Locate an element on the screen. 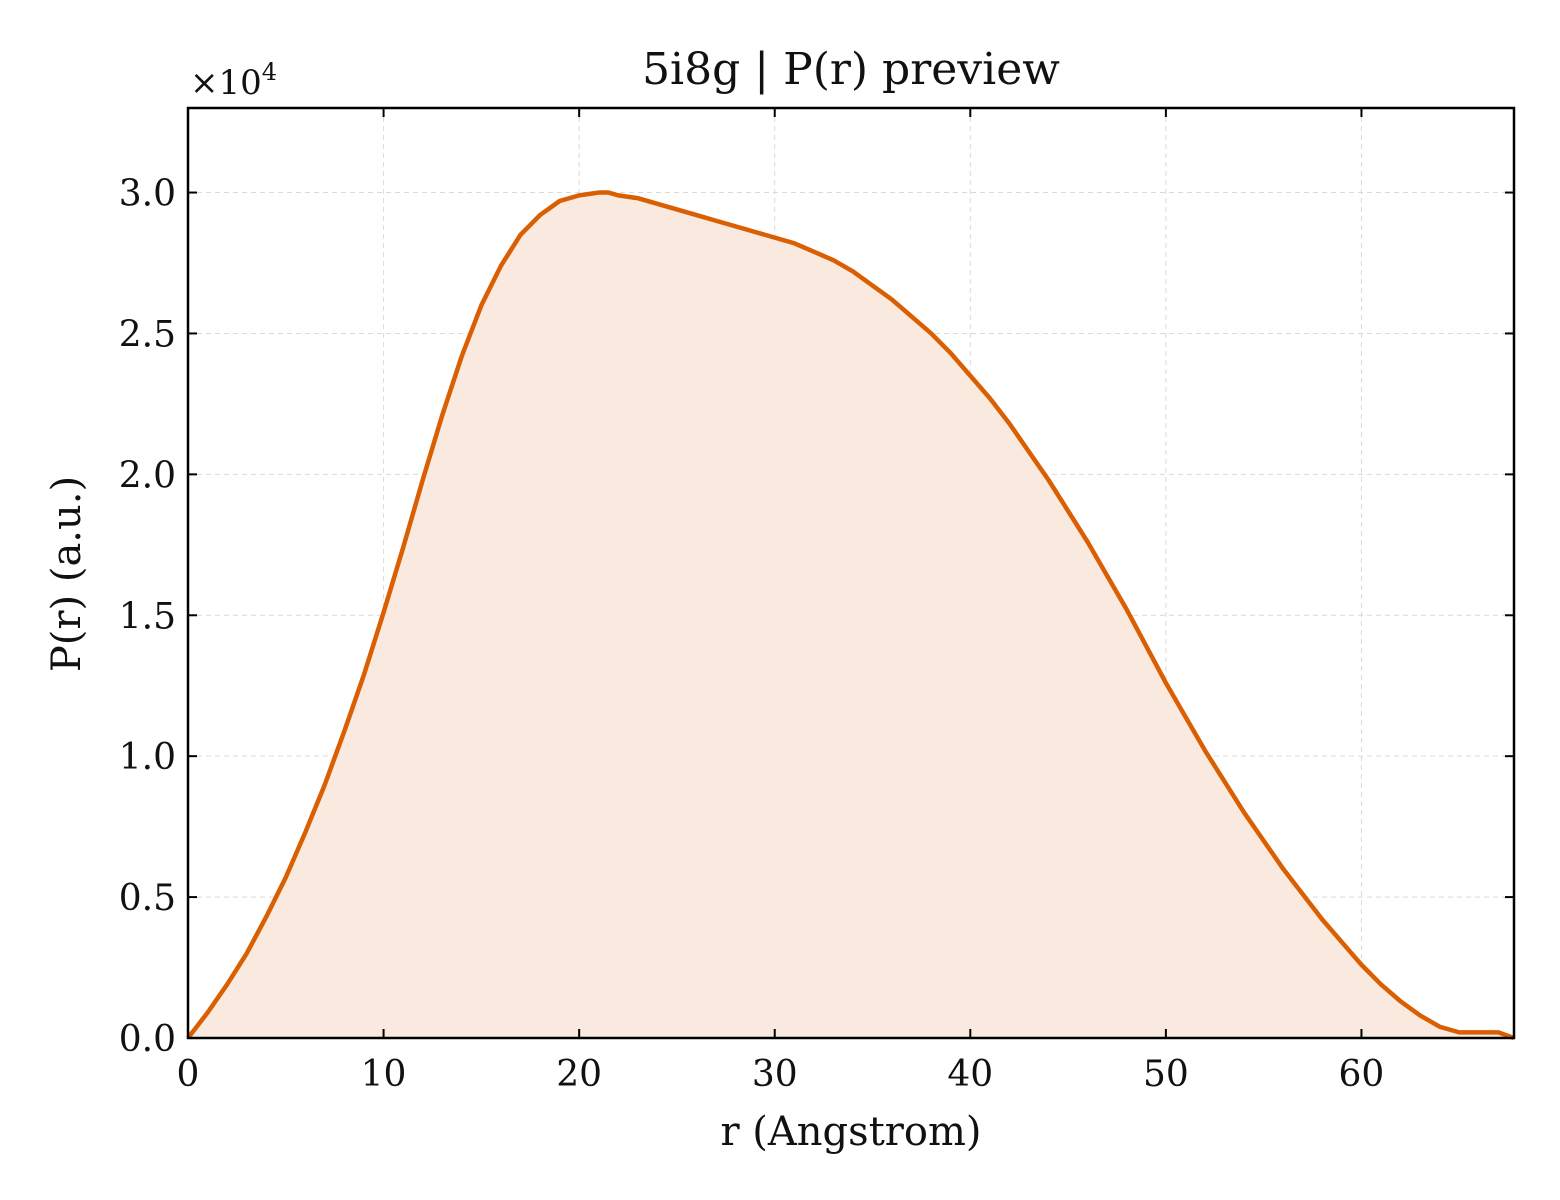  y-axis-label: P(r) (a.u.) is located at coordinates (67, 574).